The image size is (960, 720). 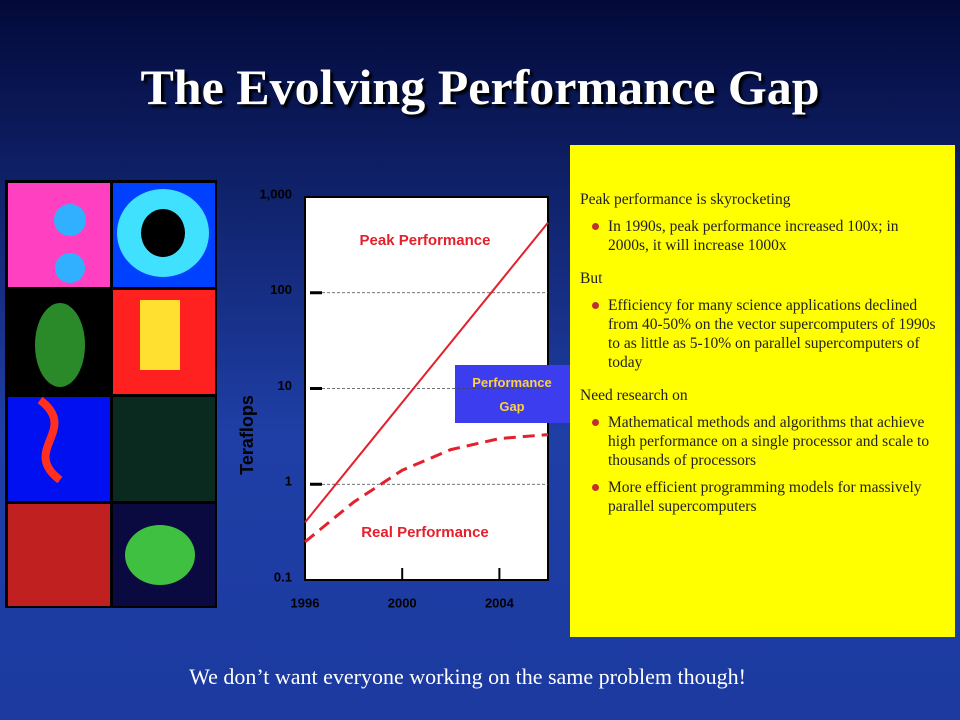 What do you see at coordinates (305, 602) in the screenshot?
I see `x-tick-label: 1996` at bounding box center [305, 602].